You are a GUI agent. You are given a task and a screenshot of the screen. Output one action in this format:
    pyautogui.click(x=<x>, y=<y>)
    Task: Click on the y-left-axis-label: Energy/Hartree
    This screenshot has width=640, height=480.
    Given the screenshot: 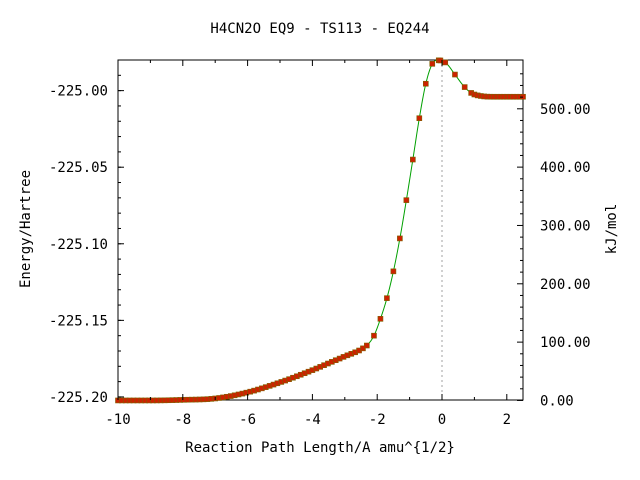 What is the action you would take?
    pyautogui.click(x=26, y=229)
    